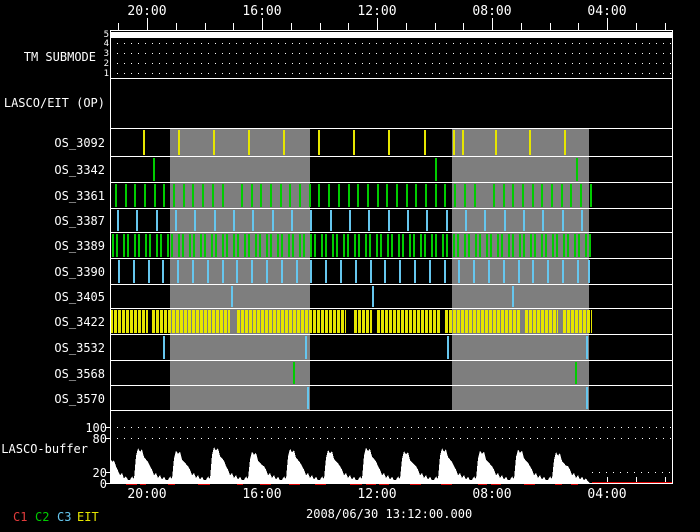  Describe the element at coordinates (106, 44) in the screenshot. I see `tm-submode-level-label: 4` at that location.